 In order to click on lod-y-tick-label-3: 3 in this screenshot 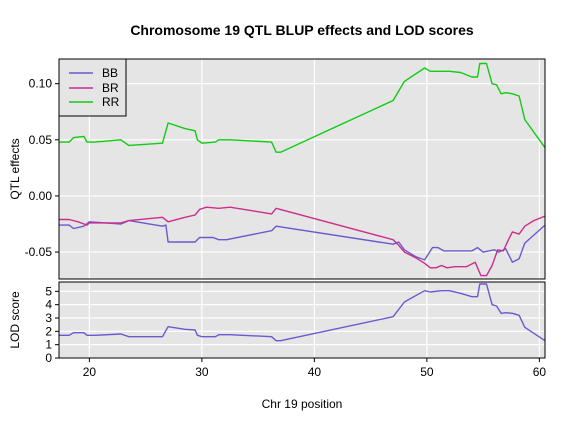, I will do `click(48, 318)`.